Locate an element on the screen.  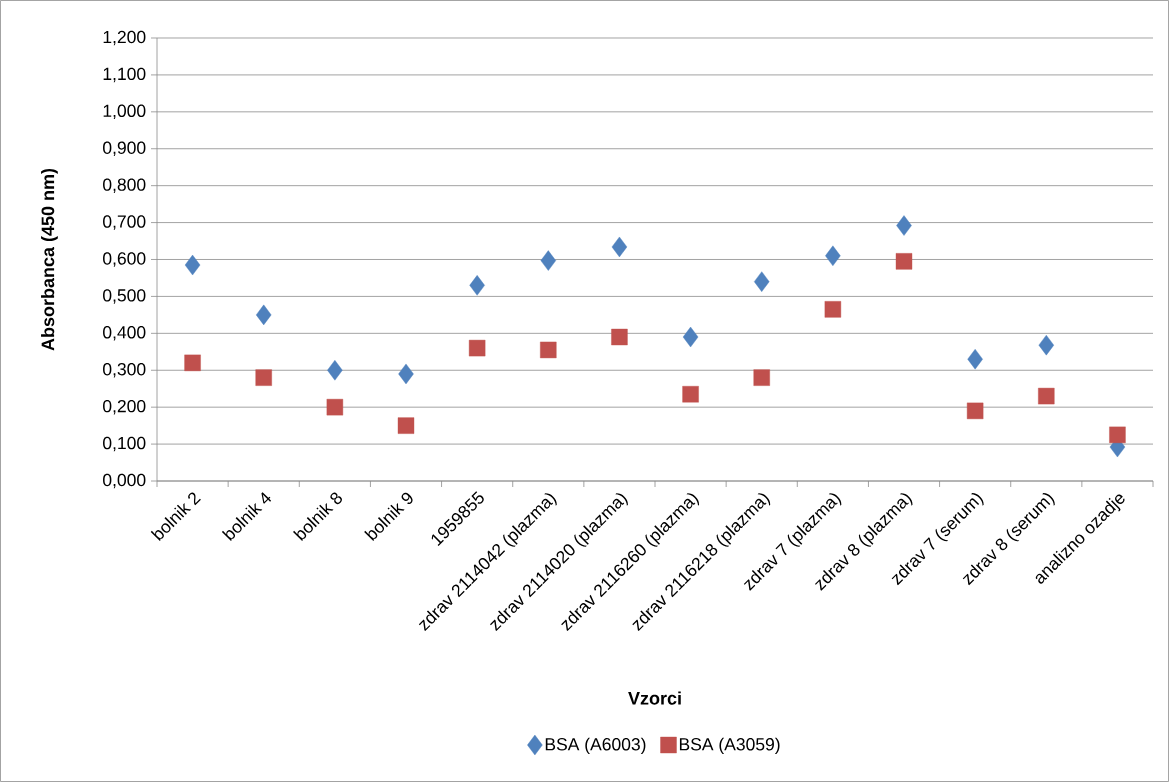
y-tick-label: 1,200 is located at coordinates (124, 38).